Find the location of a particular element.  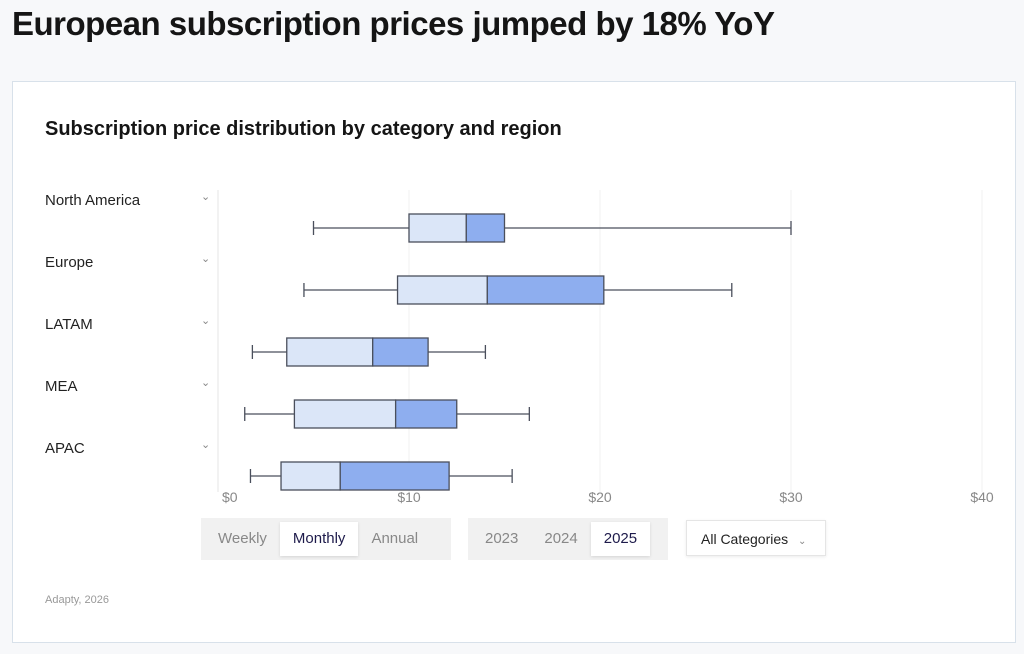

period-toggle: Weekly Monthly Annual is located at coordinates (326, 539).